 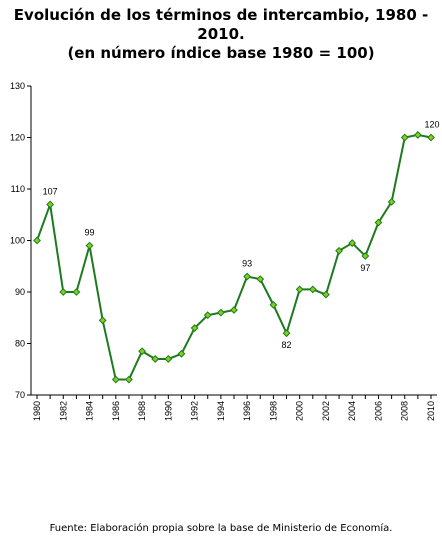 I want to click on chart-title-line-2: 2010., so click(x=221, y=34).